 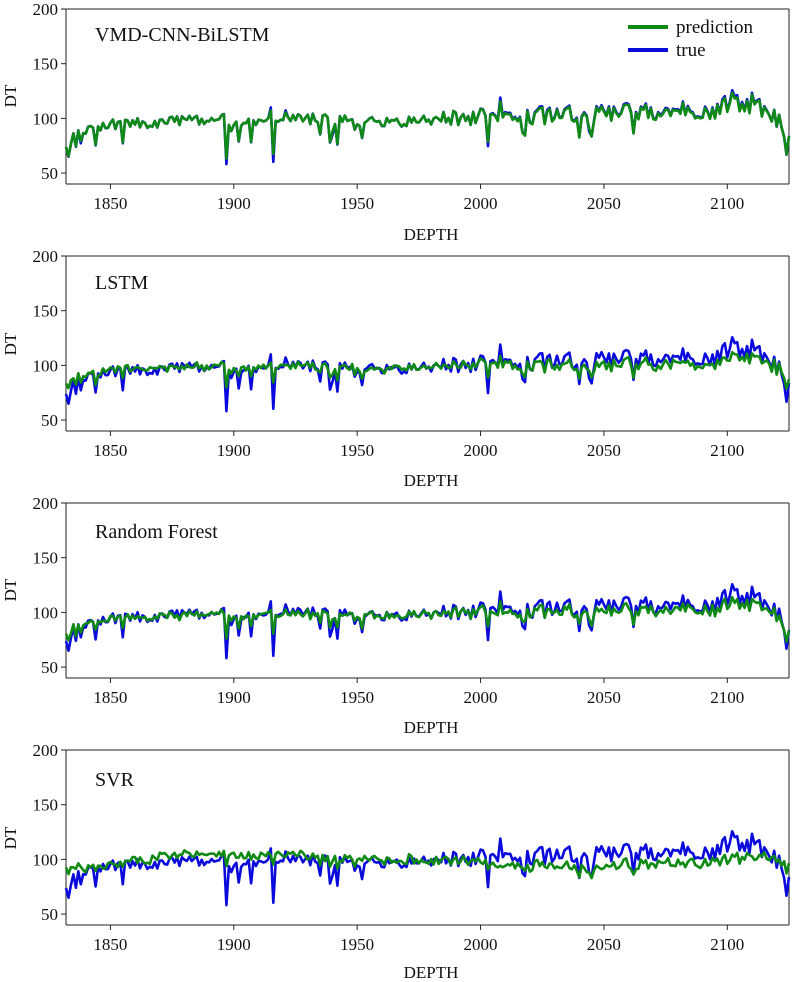 I want to click on legend-label-prediction: prediction, so click(x=715, y=27).